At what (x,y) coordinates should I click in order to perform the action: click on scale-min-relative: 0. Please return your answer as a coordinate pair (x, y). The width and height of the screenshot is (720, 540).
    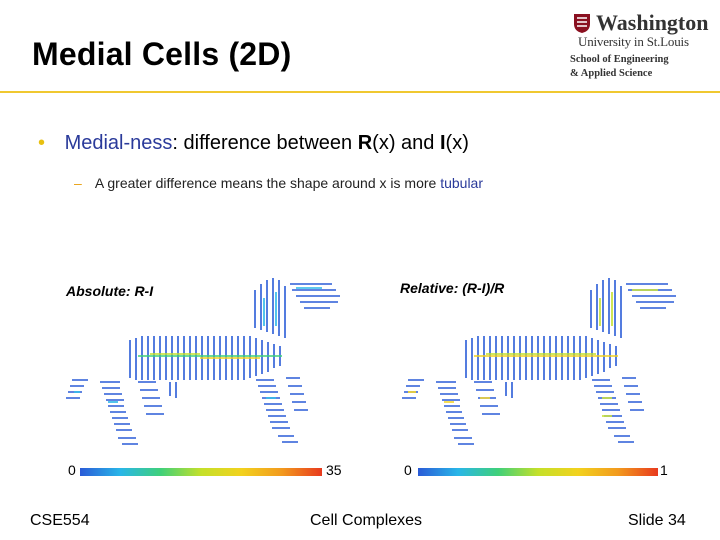
    Looking at the image, I should click on (408, 470).